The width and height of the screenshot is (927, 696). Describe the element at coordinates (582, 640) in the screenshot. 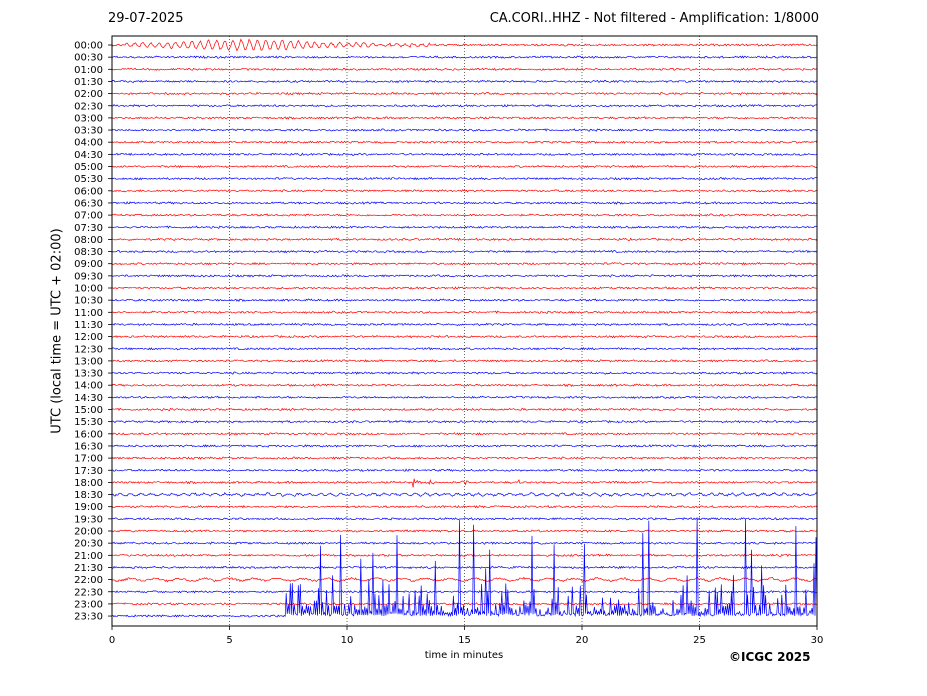

I see `x-tick-label: 20` at that location.